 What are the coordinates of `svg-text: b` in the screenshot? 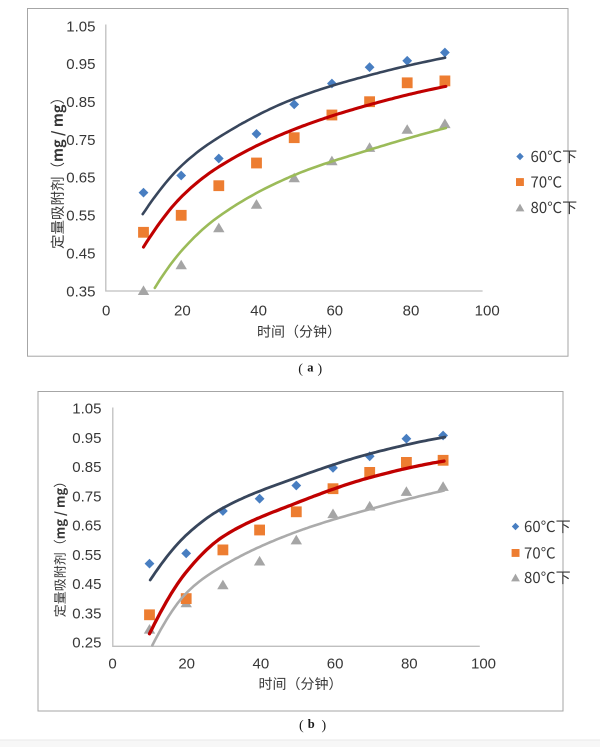 It's located at (311, 724).